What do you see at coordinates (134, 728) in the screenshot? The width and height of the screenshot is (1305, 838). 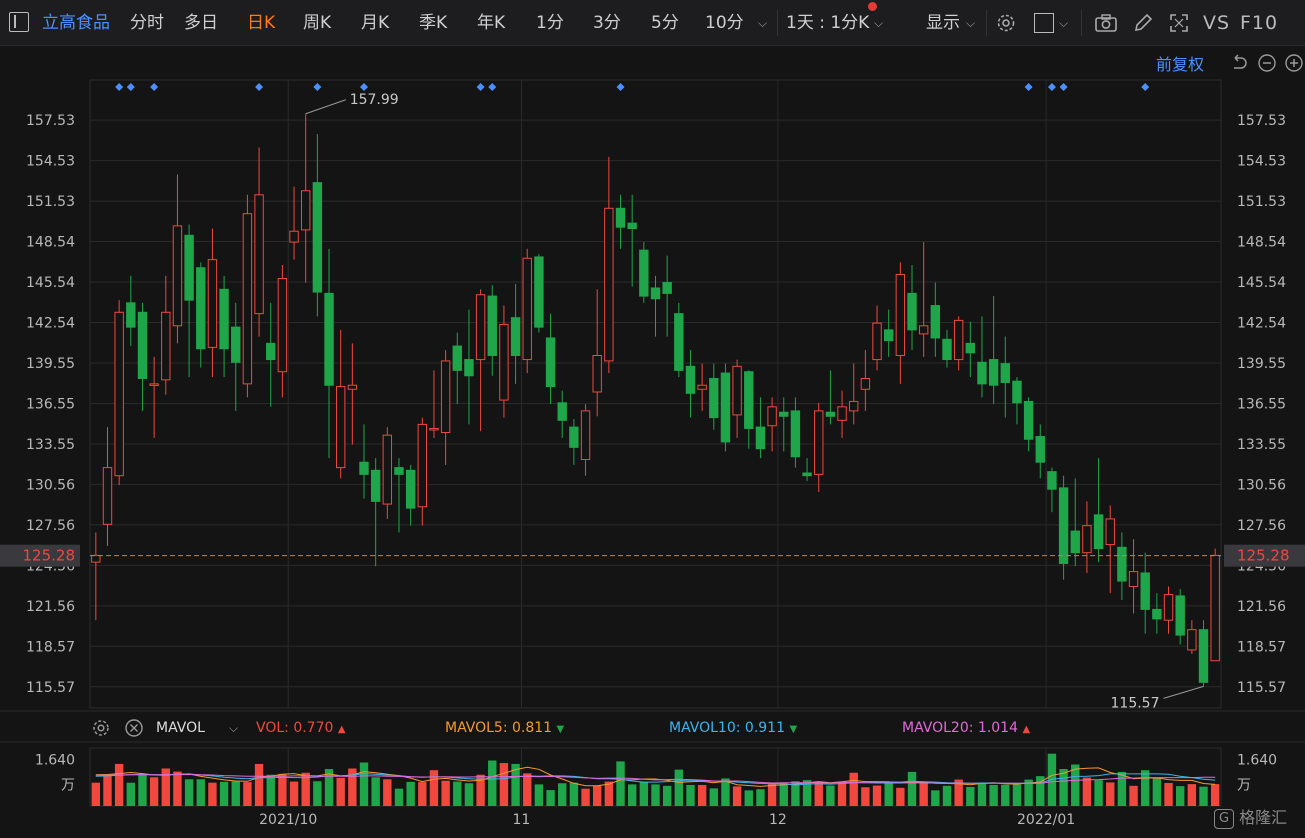 I see `indicator-close-icon` at bounding box center [134, 728].